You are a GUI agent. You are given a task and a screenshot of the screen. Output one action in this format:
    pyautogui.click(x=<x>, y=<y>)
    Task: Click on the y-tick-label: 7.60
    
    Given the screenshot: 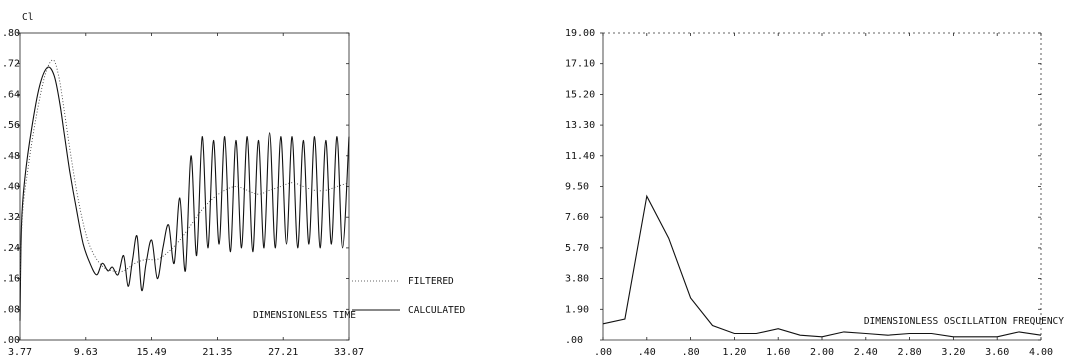 What is the action you would take?
    pyautogui.click(x=577, y=217)
    